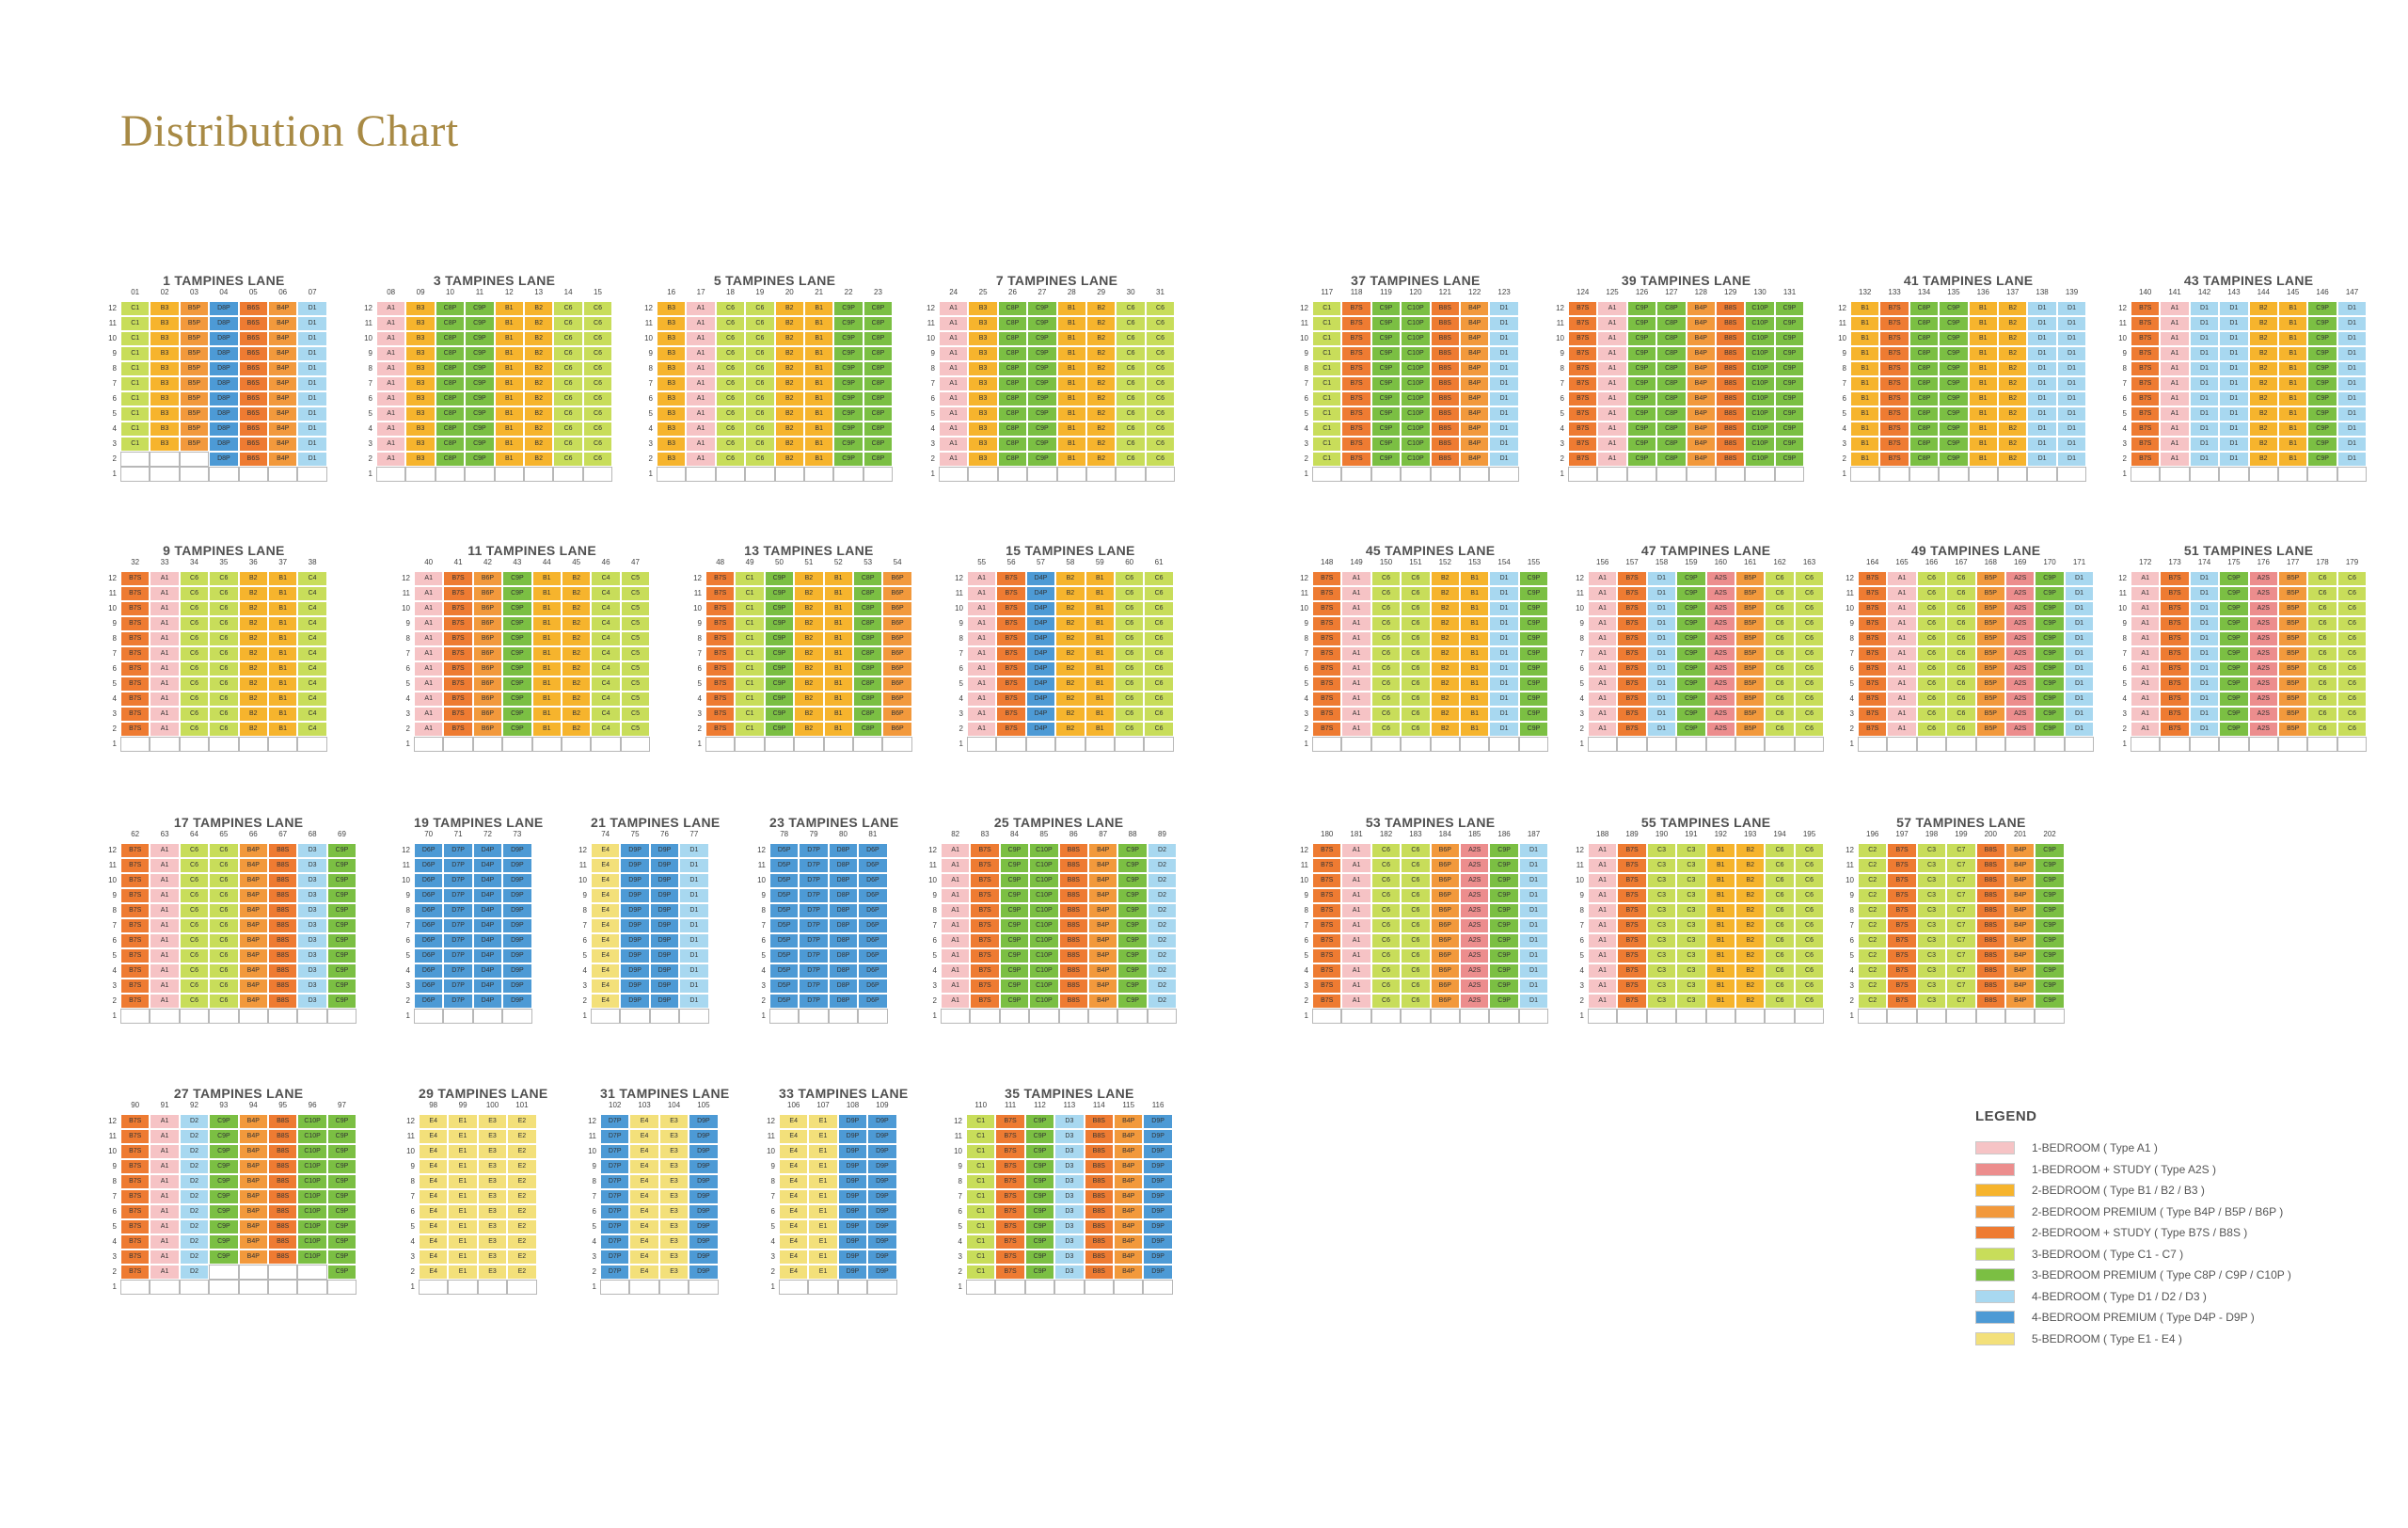  What do you see at coordinates (1671, 292) in the screenshot?
I see `stack-number: 127` at bounding box center [1671, 292].